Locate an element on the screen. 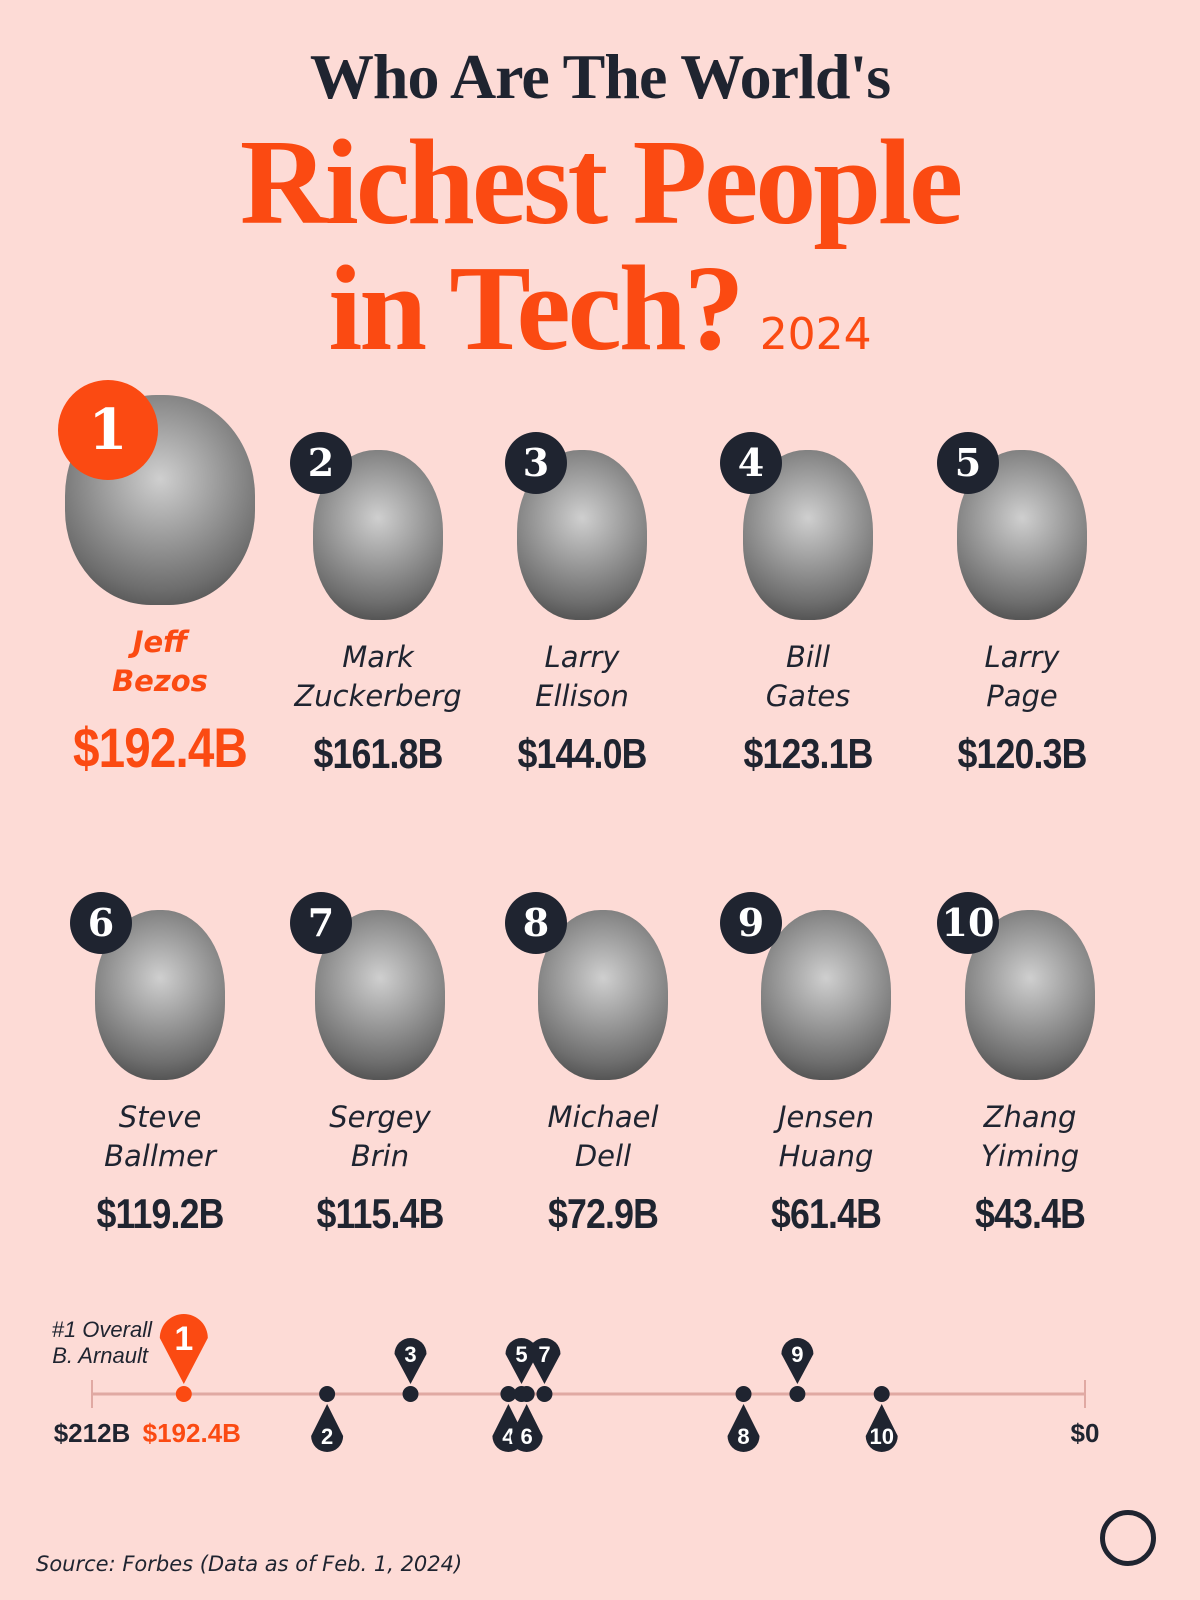 The width and height of the screenshot is (1200, 1600). axis-max-label: $0 is located at coordinates (1085, 1433).